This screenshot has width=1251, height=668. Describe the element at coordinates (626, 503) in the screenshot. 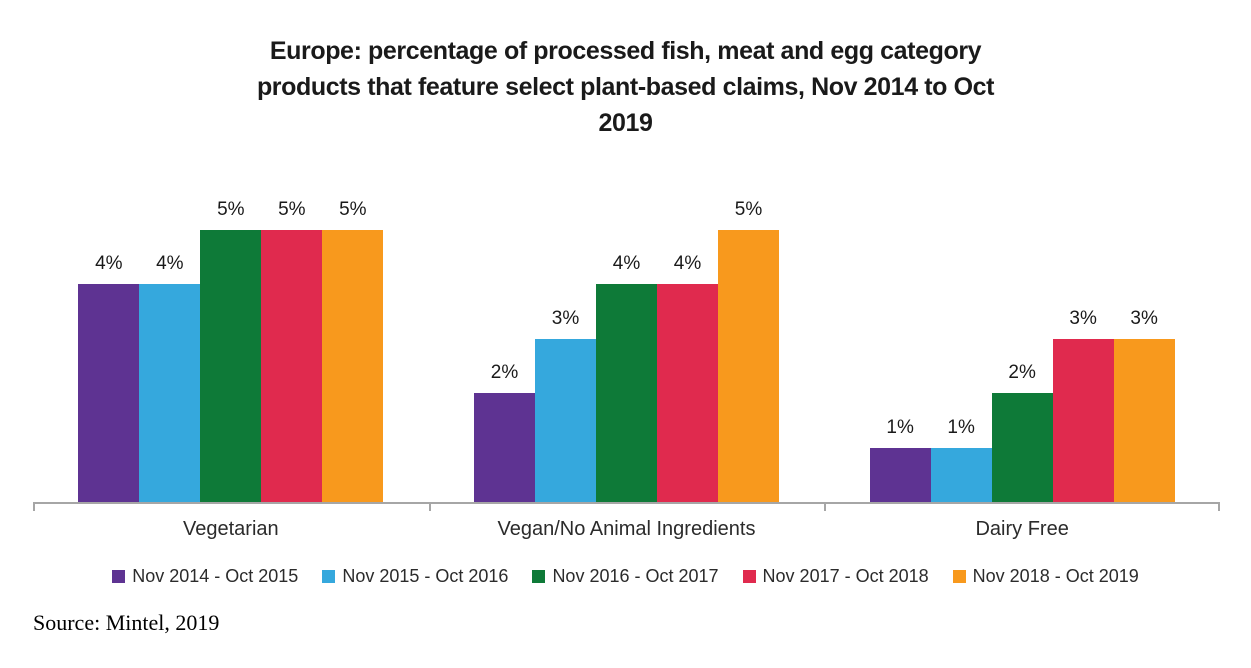

I see `x-axis-line` at that location.